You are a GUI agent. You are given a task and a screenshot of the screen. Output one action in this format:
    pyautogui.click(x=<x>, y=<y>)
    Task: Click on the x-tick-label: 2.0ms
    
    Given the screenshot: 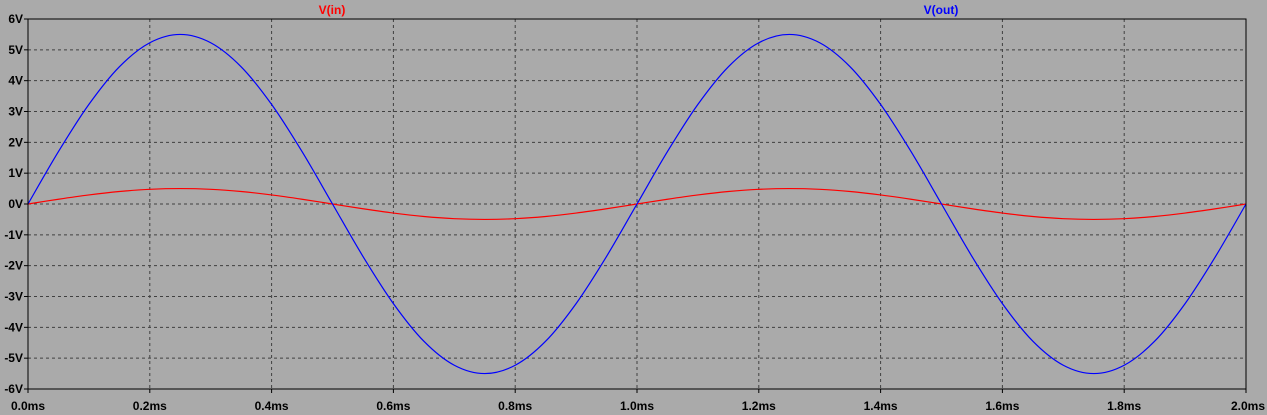 What is the action you would take?
    pyautogui.click(x=1248, y=406)
    